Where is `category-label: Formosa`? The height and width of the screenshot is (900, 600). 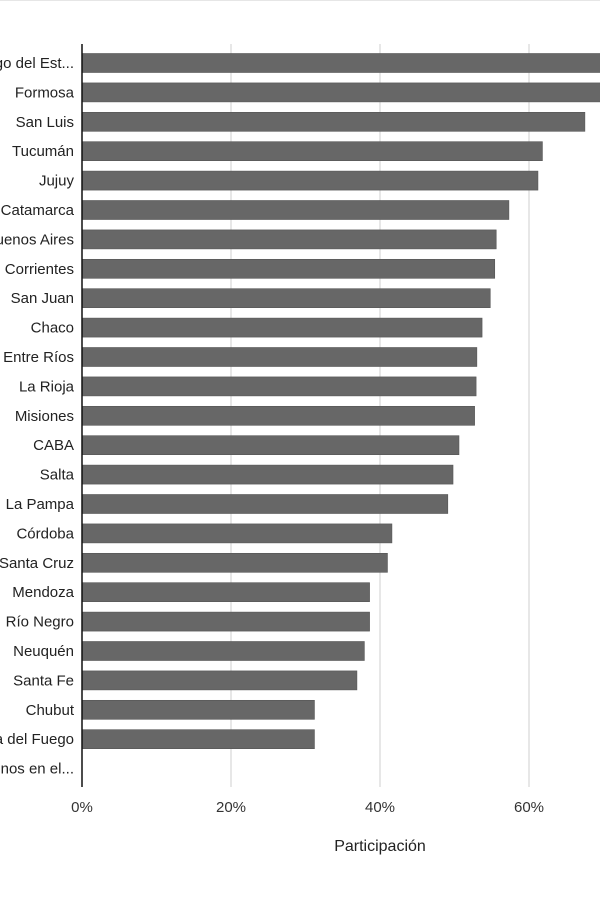
category-label: Formosa is located at coordinates (45, 92).